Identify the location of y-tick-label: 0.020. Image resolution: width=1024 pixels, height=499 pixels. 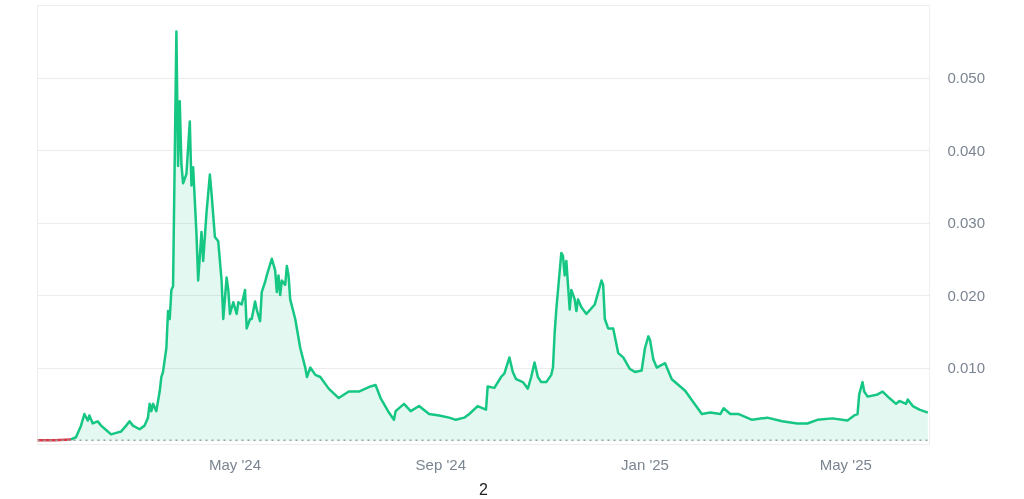
(966, 295).